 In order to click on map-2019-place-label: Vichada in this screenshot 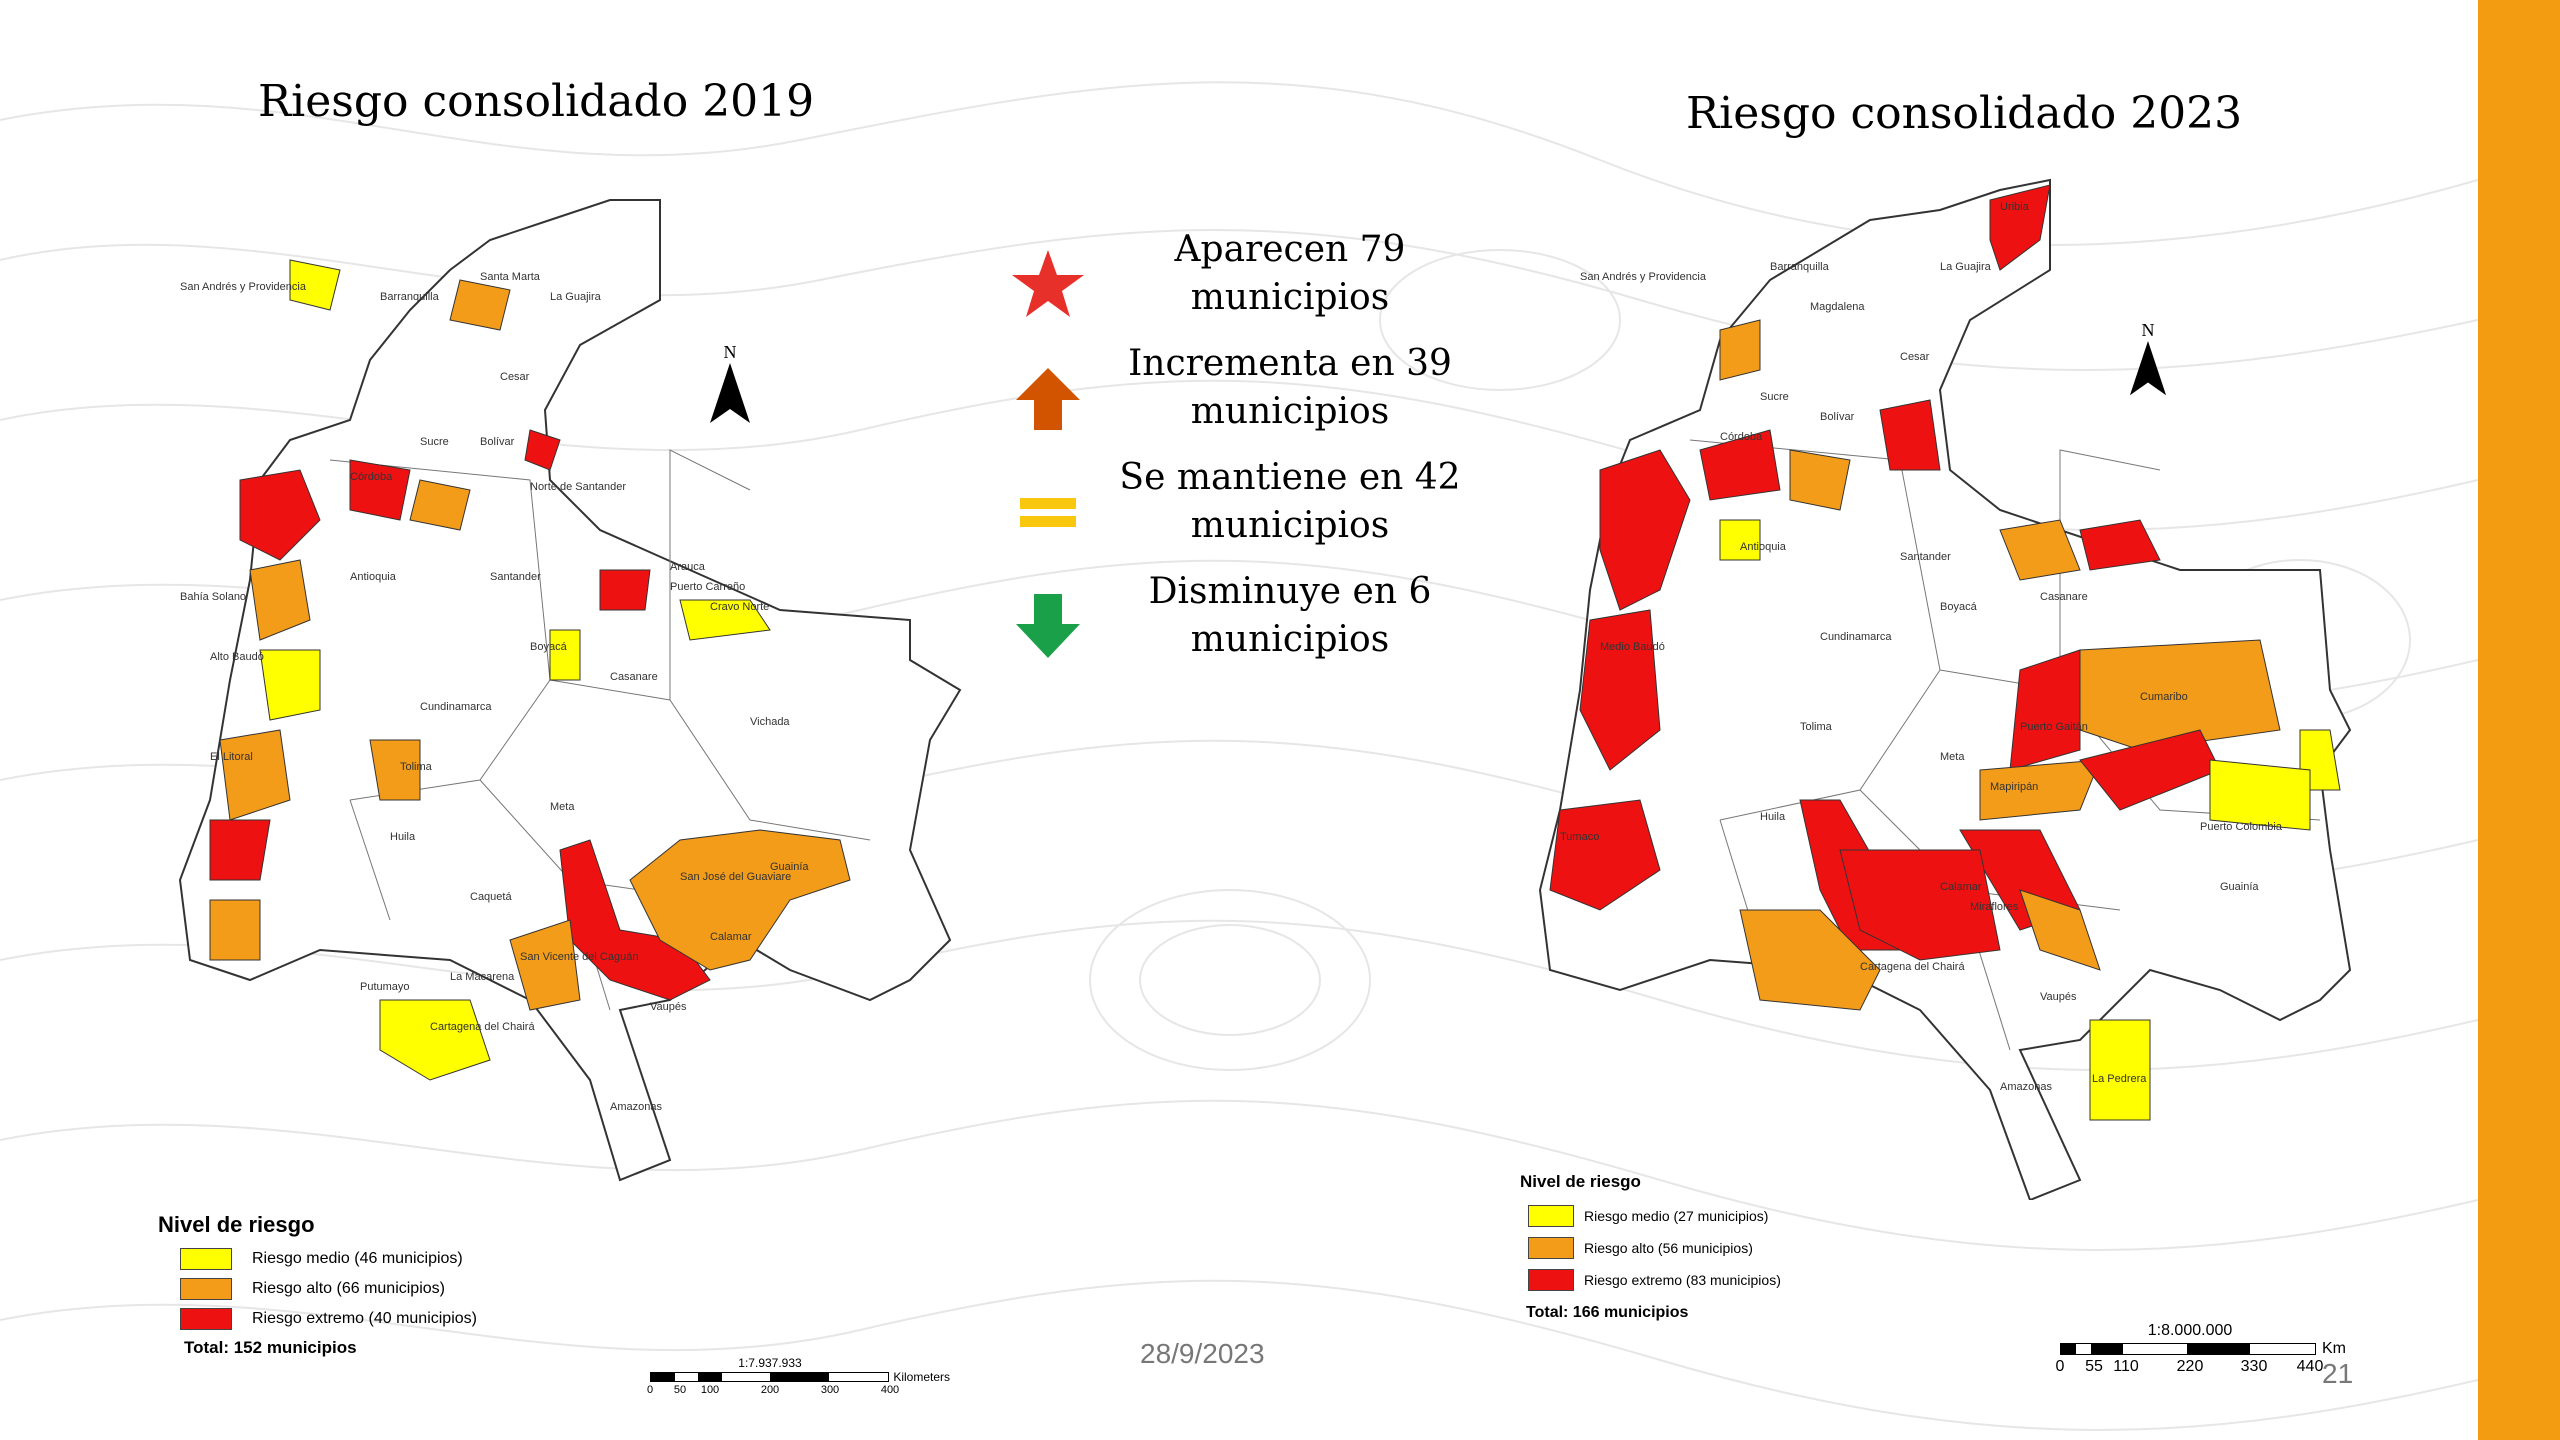, I will do `click(770, 722)`.